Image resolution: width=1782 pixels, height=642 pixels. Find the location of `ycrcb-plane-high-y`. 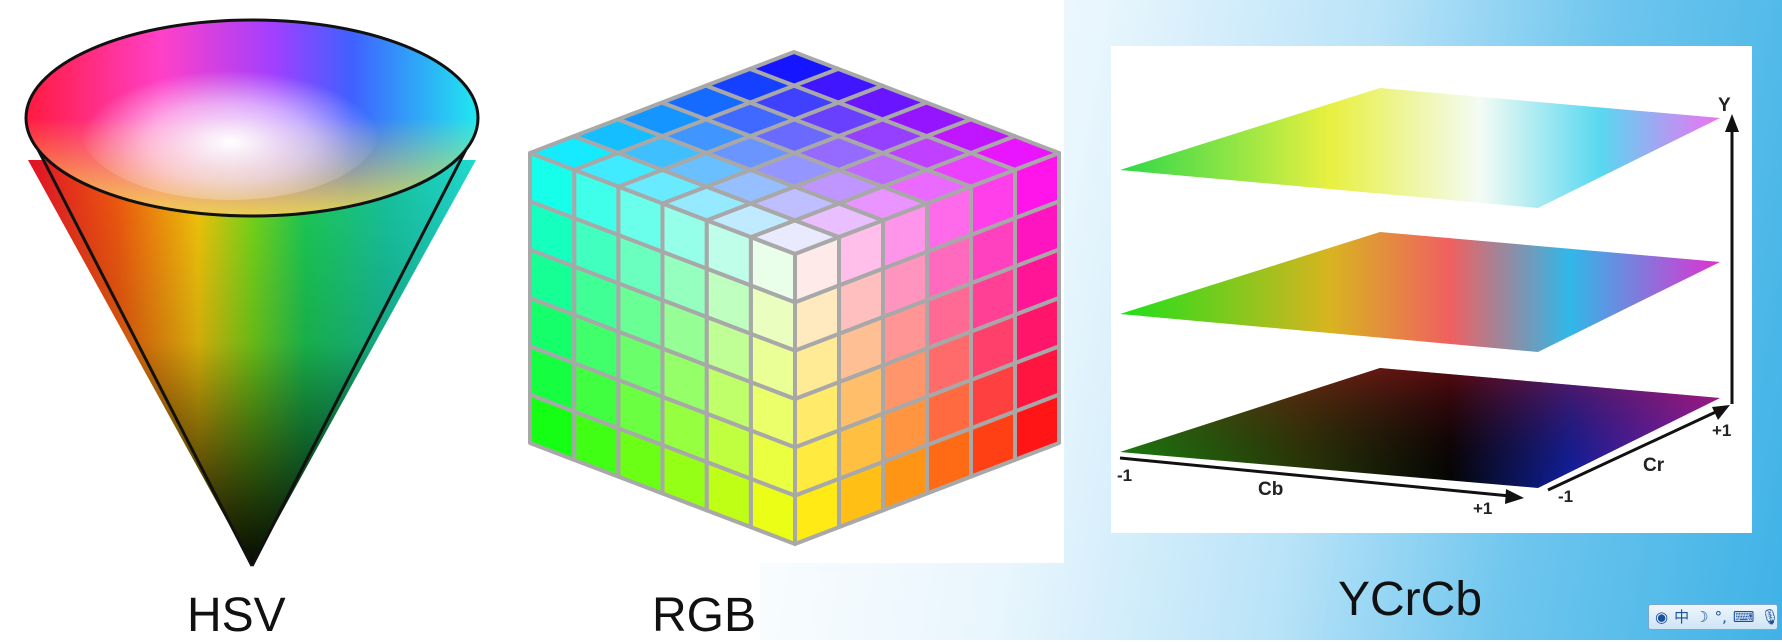

ycrcb-plane-high-y is located at coordinates (1420, 148).